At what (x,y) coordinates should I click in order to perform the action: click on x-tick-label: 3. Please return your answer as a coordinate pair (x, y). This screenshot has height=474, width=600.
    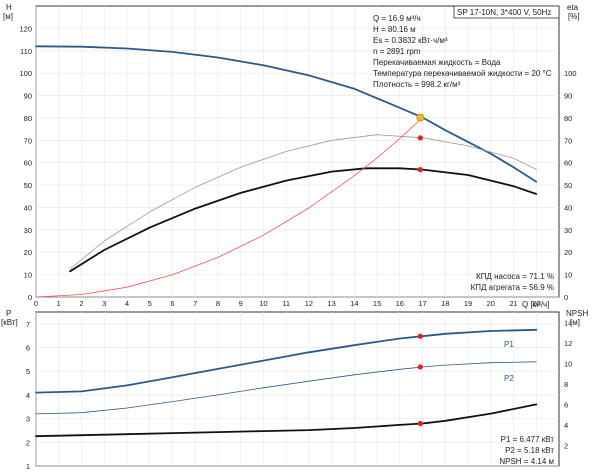
    Looking at the image, I should click on (104, 303).